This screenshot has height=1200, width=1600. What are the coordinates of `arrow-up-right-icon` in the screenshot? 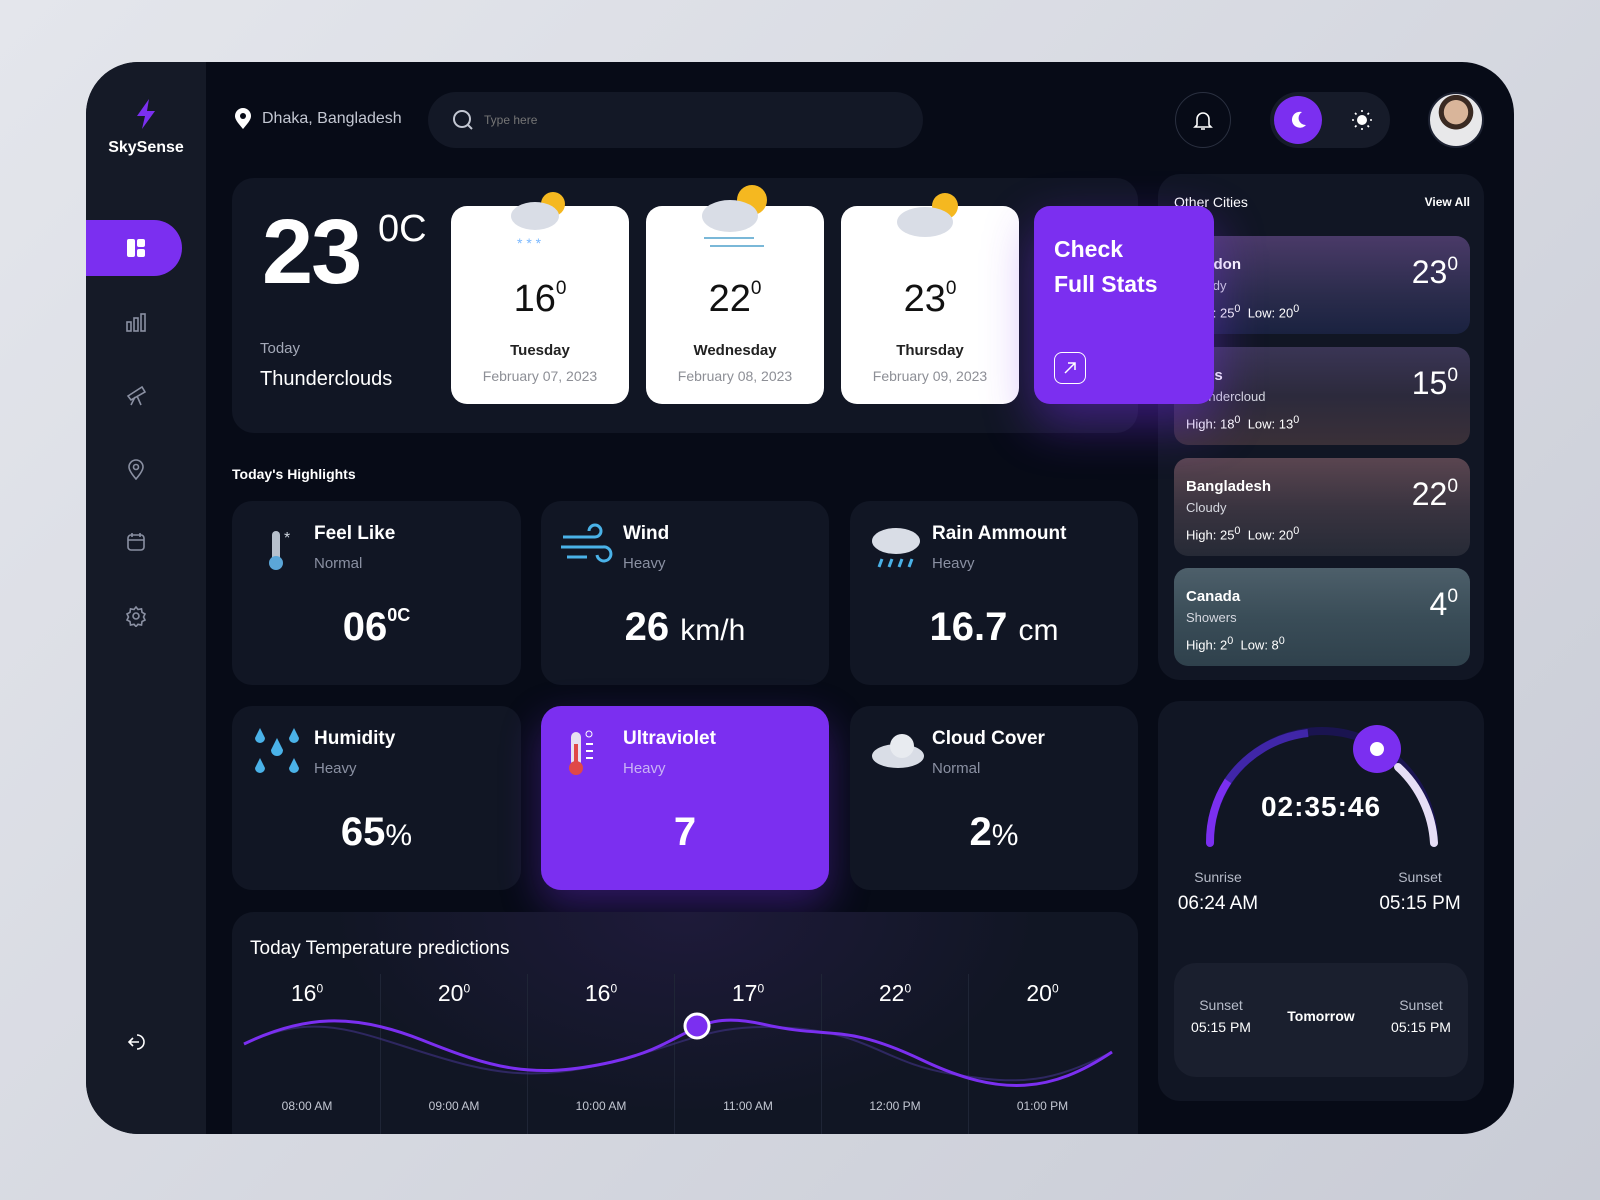 It's located at (1070, 368).